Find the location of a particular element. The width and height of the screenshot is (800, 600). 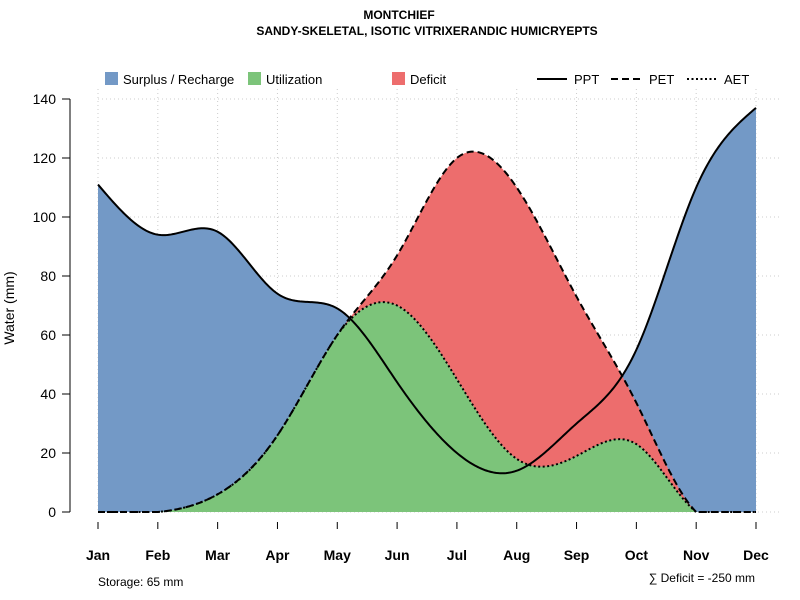

y-tick-label: 140 is located at coordinates (45, 99).